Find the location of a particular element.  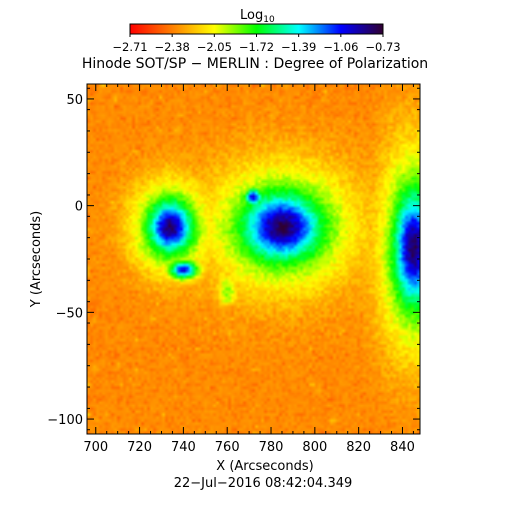

y-tick-label: 0 is located at coordinates (79, 207).